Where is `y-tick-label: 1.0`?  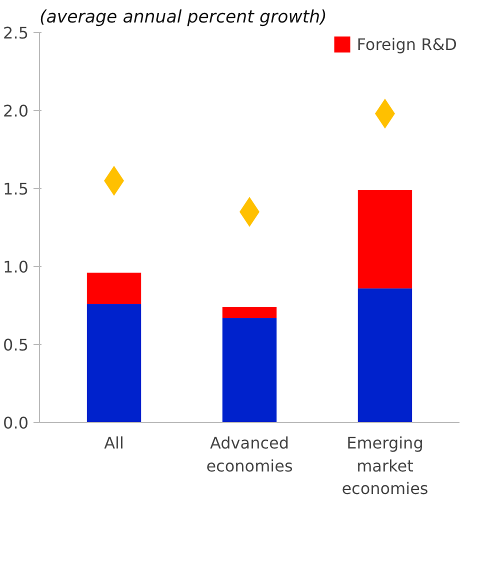
y-tick-label: 1.0 is located at coordinates (16, 267).